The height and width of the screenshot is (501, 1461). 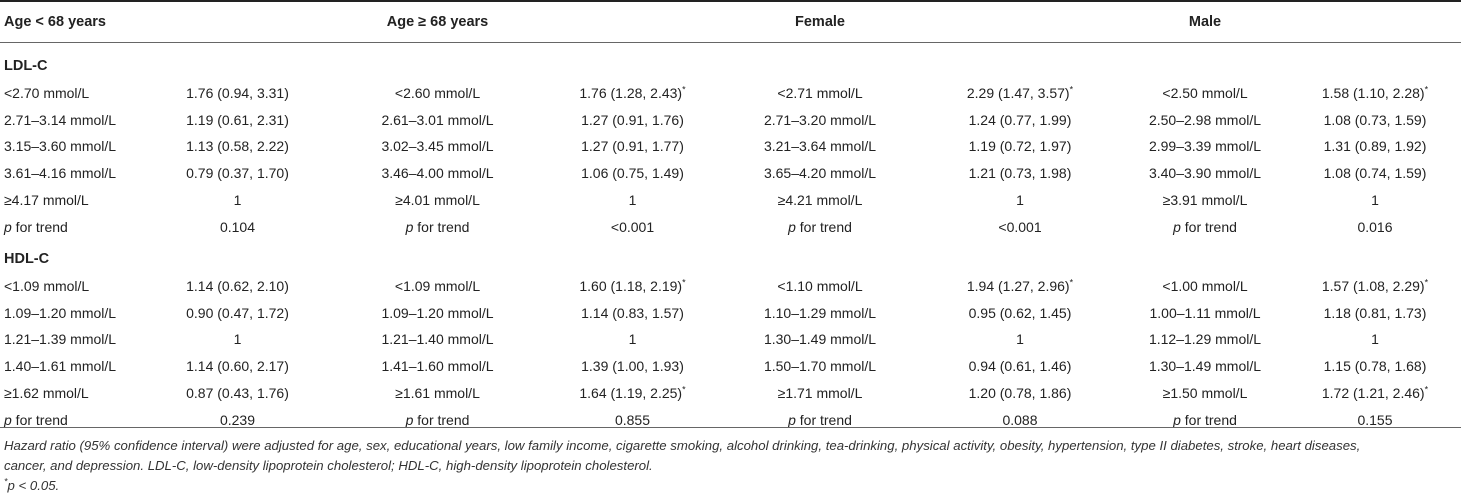 What do you see at coordinates (437, 22) in the screenshot?
I see `header-age-68-plus: Age ≥ 68 years` at bounding box center [437, 22].